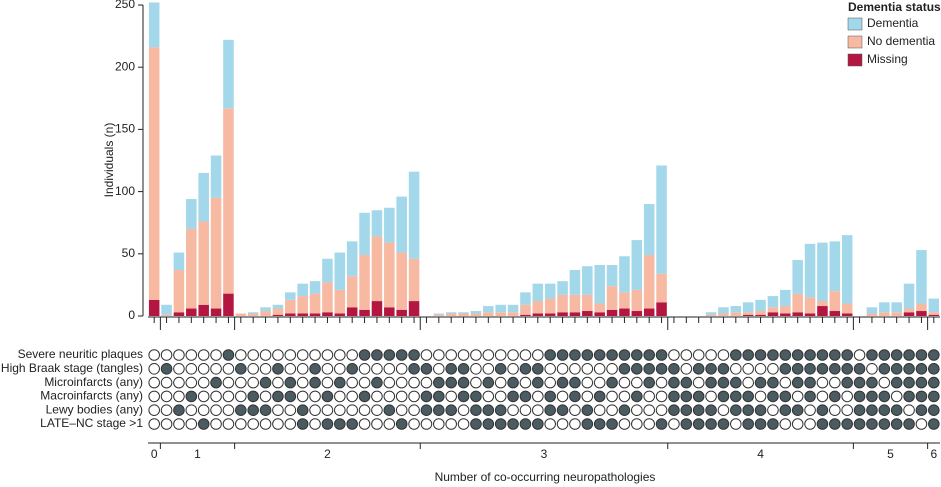 This screenshot has width=941, height=487. What do you see at coordinates (109, 160) in the screenshot?
I see `y-axis-label: Individuals (n)` at bounding box center [109, 160].